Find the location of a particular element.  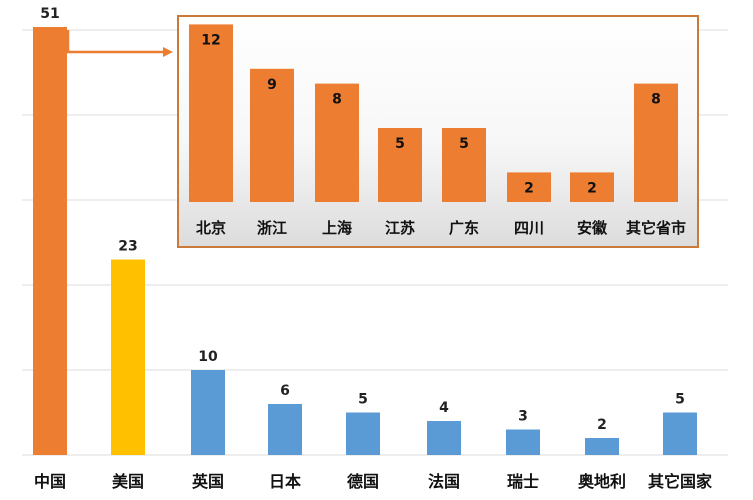

inset-category-label: 北京 is located at coordinates (211, 228).